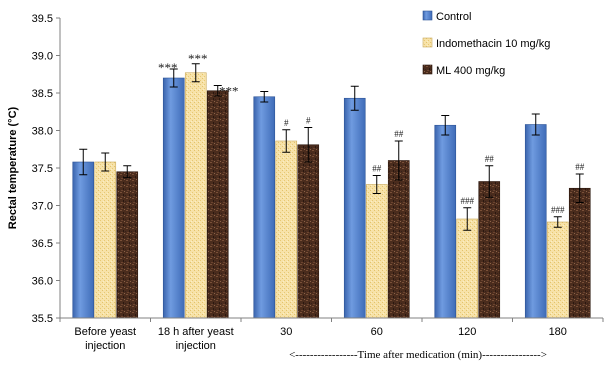  I want to click on y-tick-label: 39.0, so click(42, 57).